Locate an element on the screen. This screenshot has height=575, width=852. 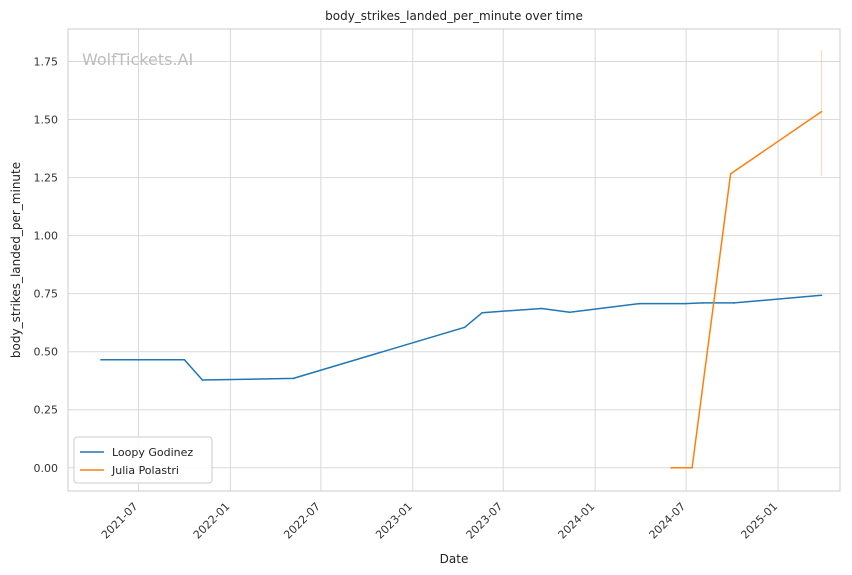
y-tick-label: 0.00 is located at coordinates (46, 468).